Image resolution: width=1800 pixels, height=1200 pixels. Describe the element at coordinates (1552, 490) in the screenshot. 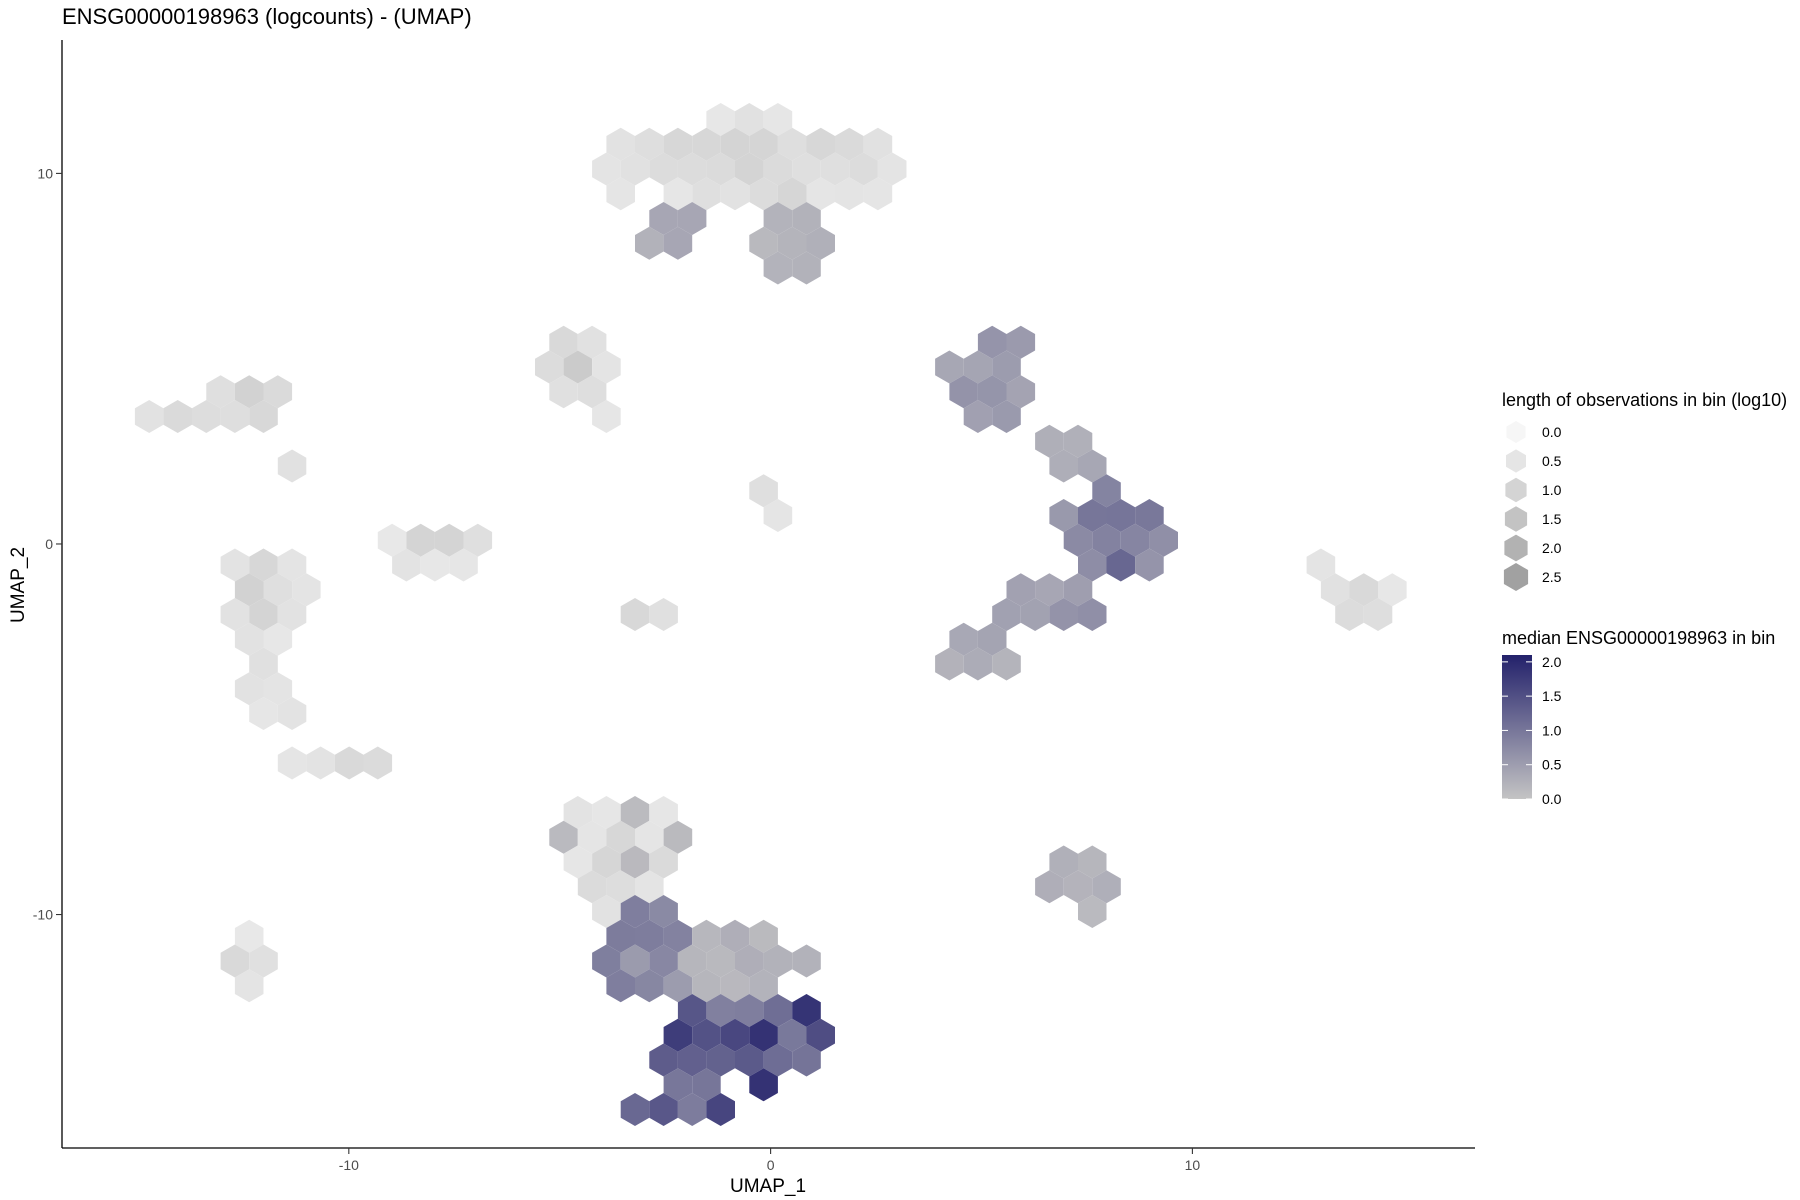

I see `size-legend-label: 1.0` at that location.